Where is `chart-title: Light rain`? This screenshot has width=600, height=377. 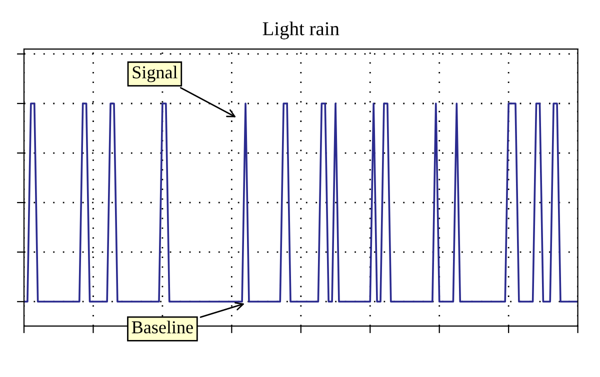
chart-title: Light rain is located at coordinates (301, 31).